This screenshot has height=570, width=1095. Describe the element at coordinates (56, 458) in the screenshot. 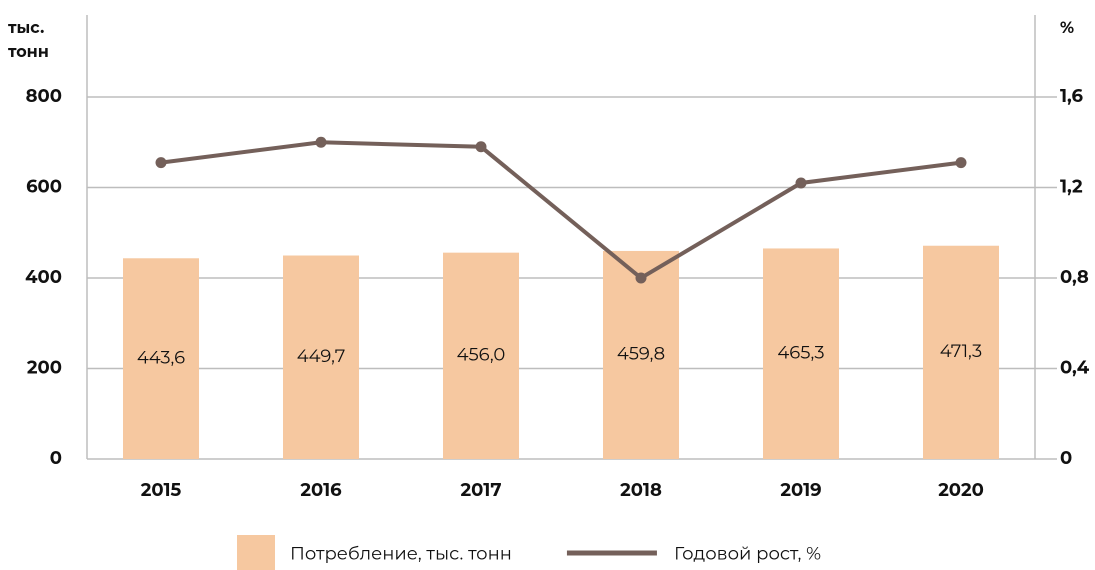

I see `y-tick-label: 0` at that location.